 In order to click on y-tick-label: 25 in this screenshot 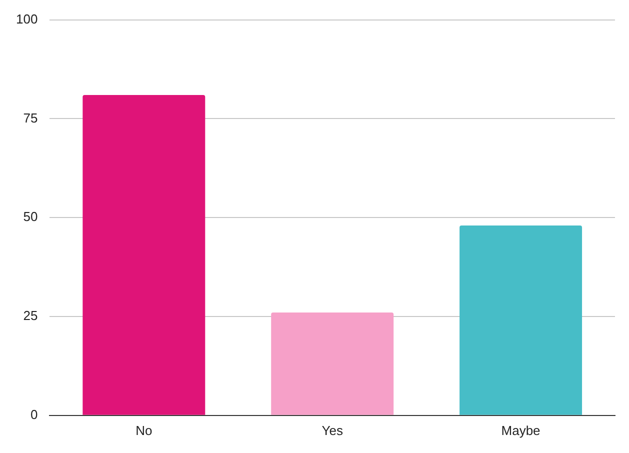, I will do `click(30, 316)`.